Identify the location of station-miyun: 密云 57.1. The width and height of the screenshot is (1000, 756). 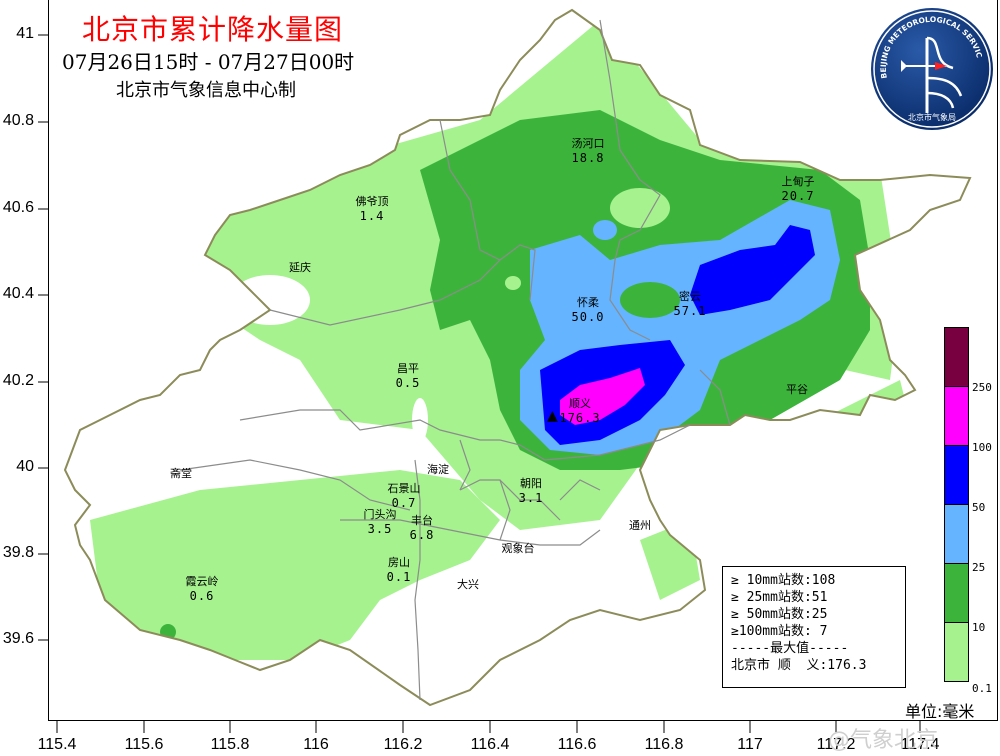
(690, 304).